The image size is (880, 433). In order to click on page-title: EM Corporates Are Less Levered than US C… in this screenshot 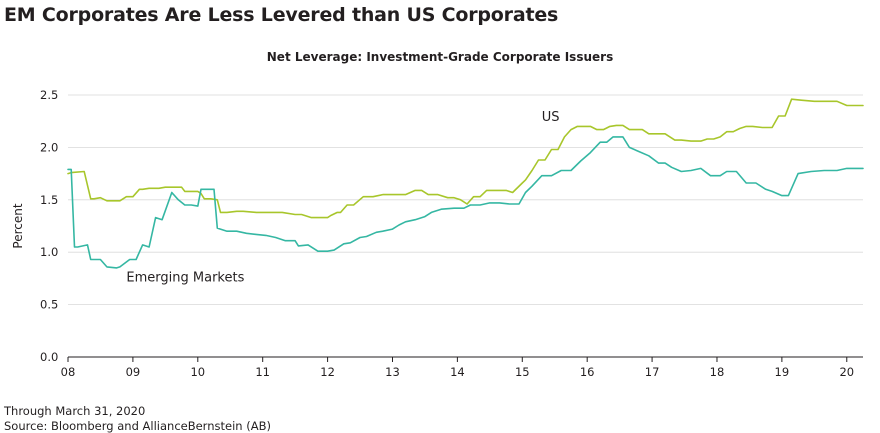, I will do `click(281, 15)`.